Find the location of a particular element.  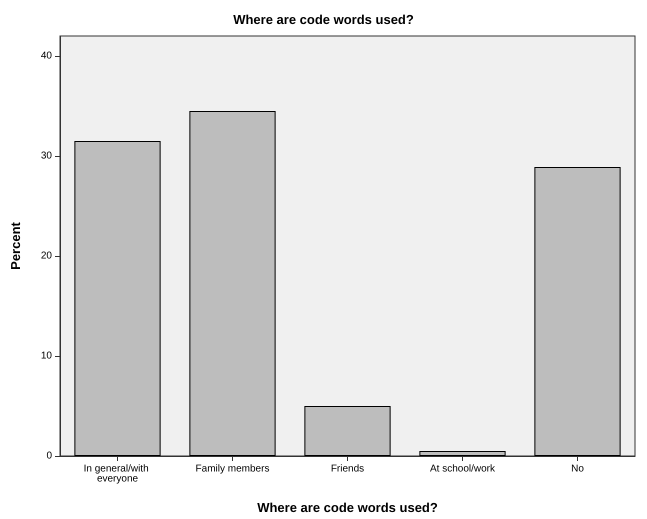

x-tick-label: In general/with everyone is located at coordinates (118, 474).